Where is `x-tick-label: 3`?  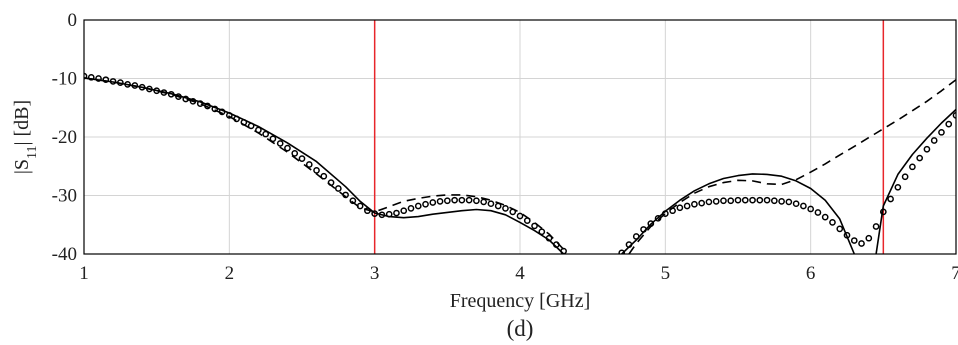
x-tick-label: 3 is located at coordinates (375, 273).